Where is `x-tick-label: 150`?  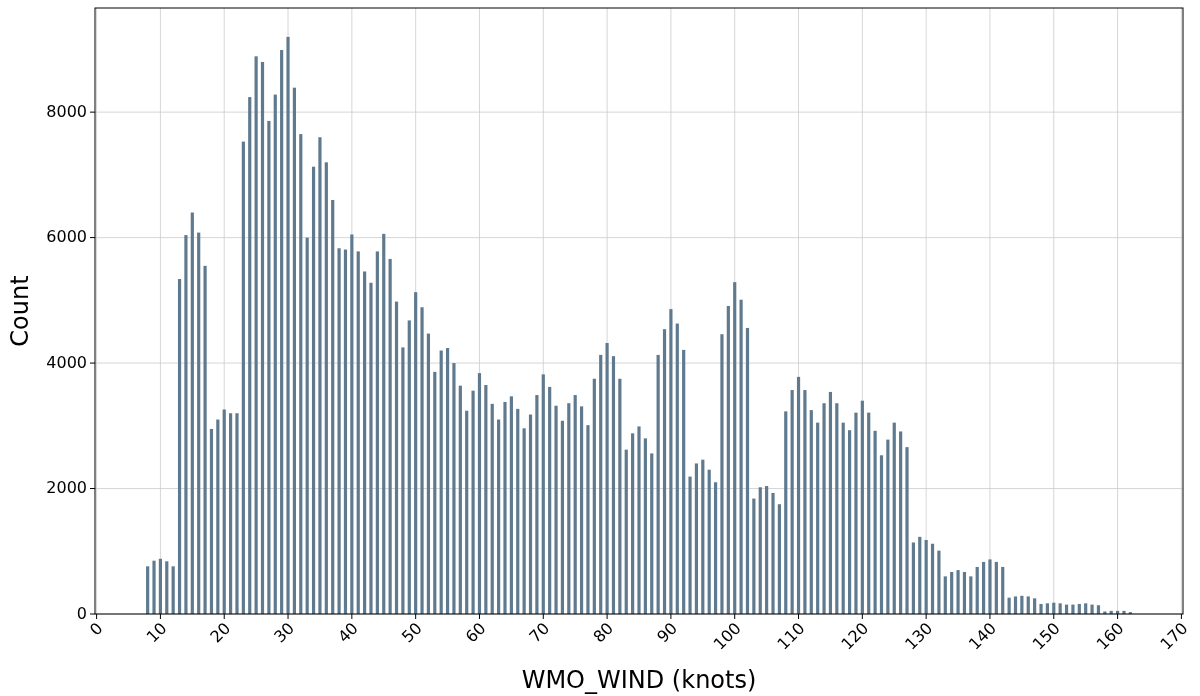 x-tick-label: 150 is located at coordinates (1046, 636).